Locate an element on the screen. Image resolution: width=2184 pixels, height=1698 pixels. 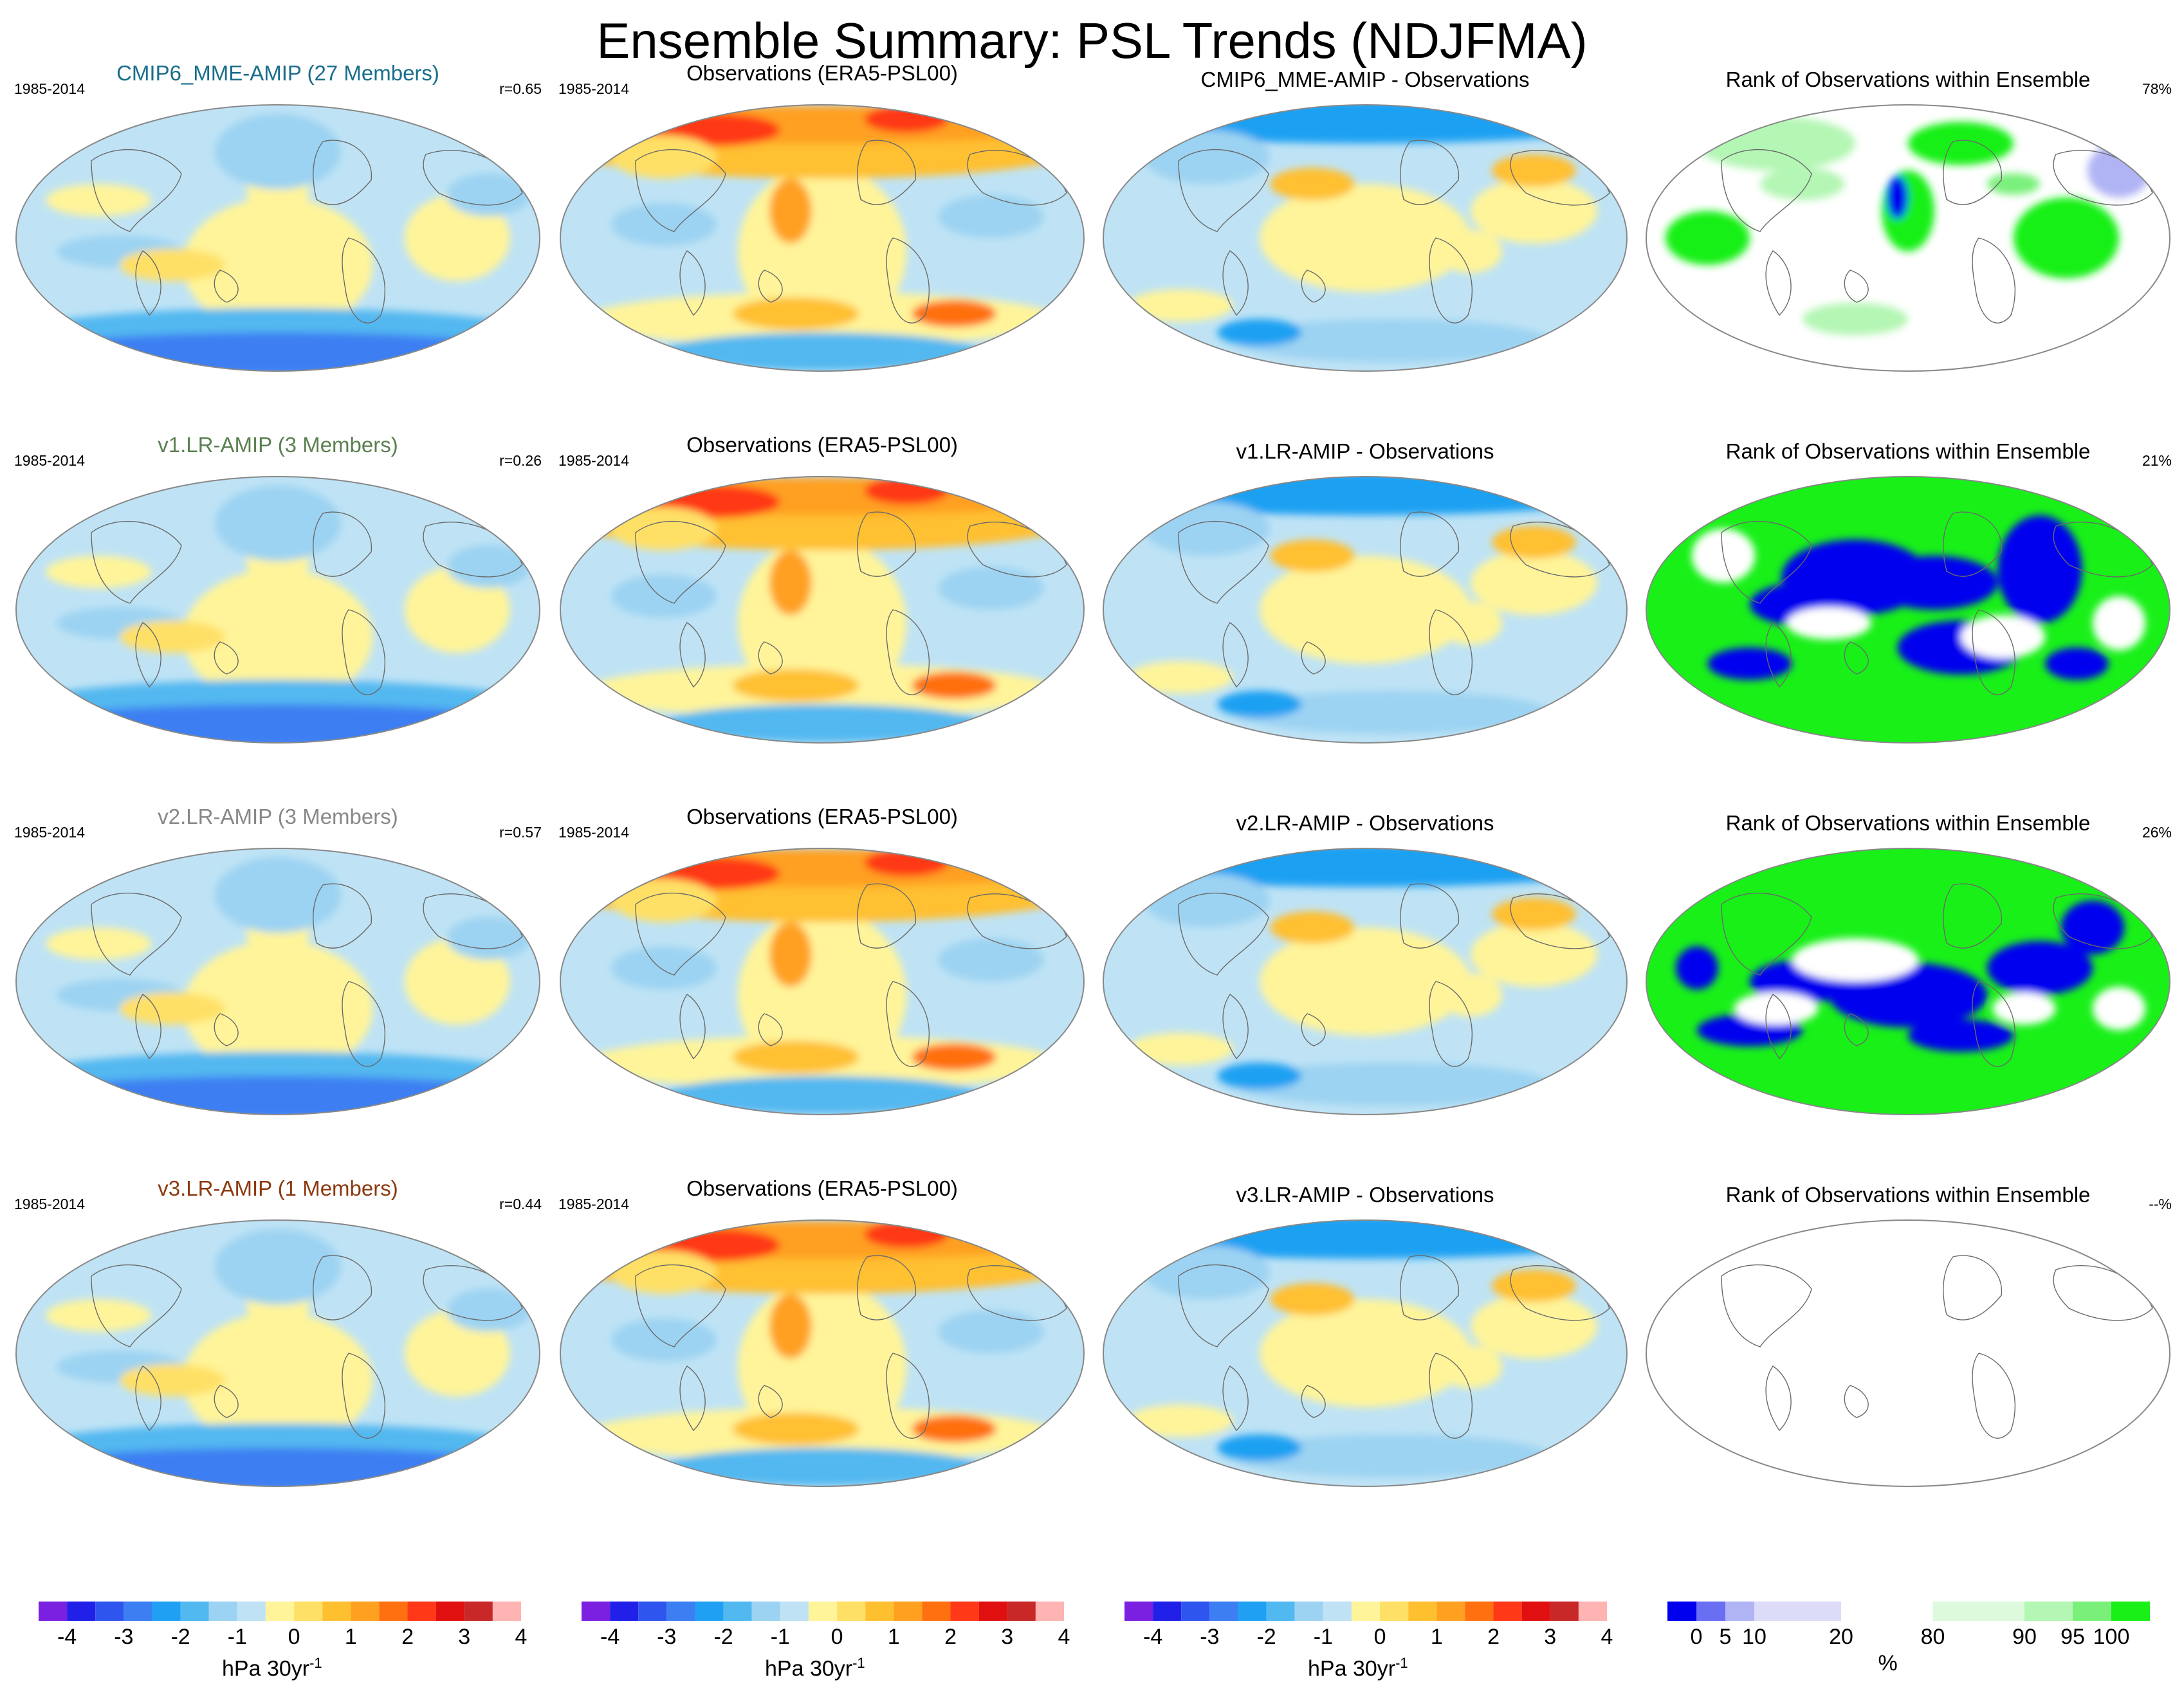
colorbar-tick-label: 4 is located at coordinates (1064, 1637).